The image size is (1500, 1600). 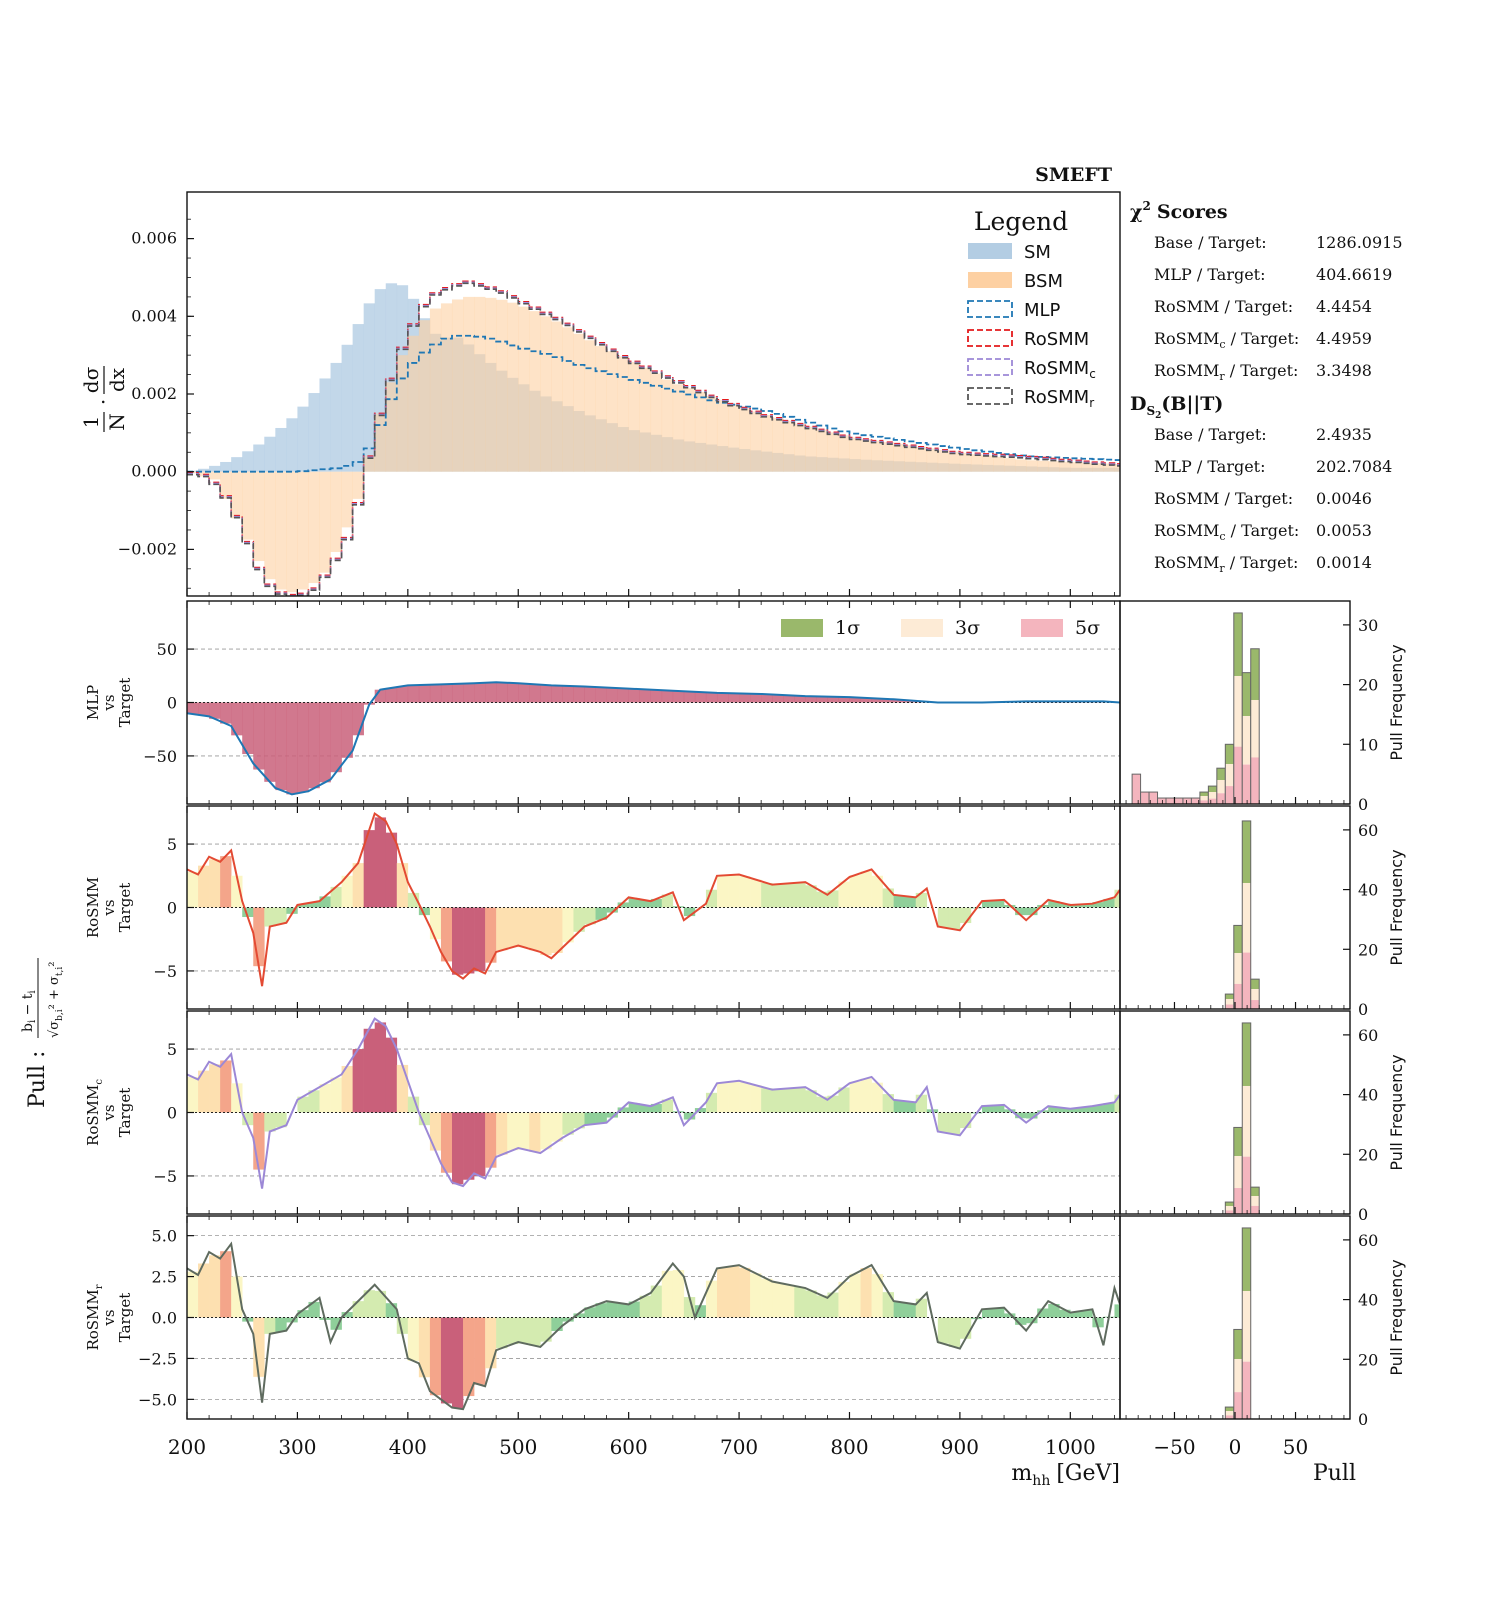 What do you see at coordinates (1359, 242) in the screenshot?
I see `score-row-value: 1286.0915` at bounding box center [1359, 242].